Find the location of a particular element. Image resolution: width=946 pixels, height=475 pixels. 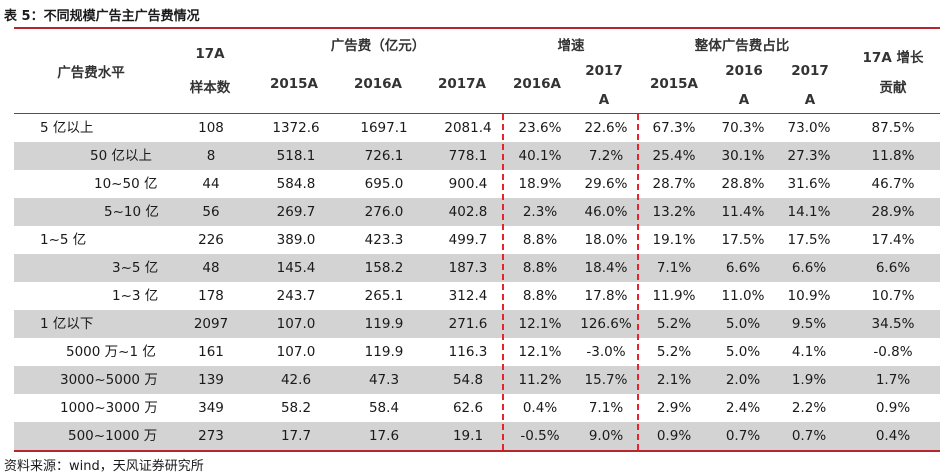

cell-growth-2016: 23.6% is located at coordinates (540, 128).